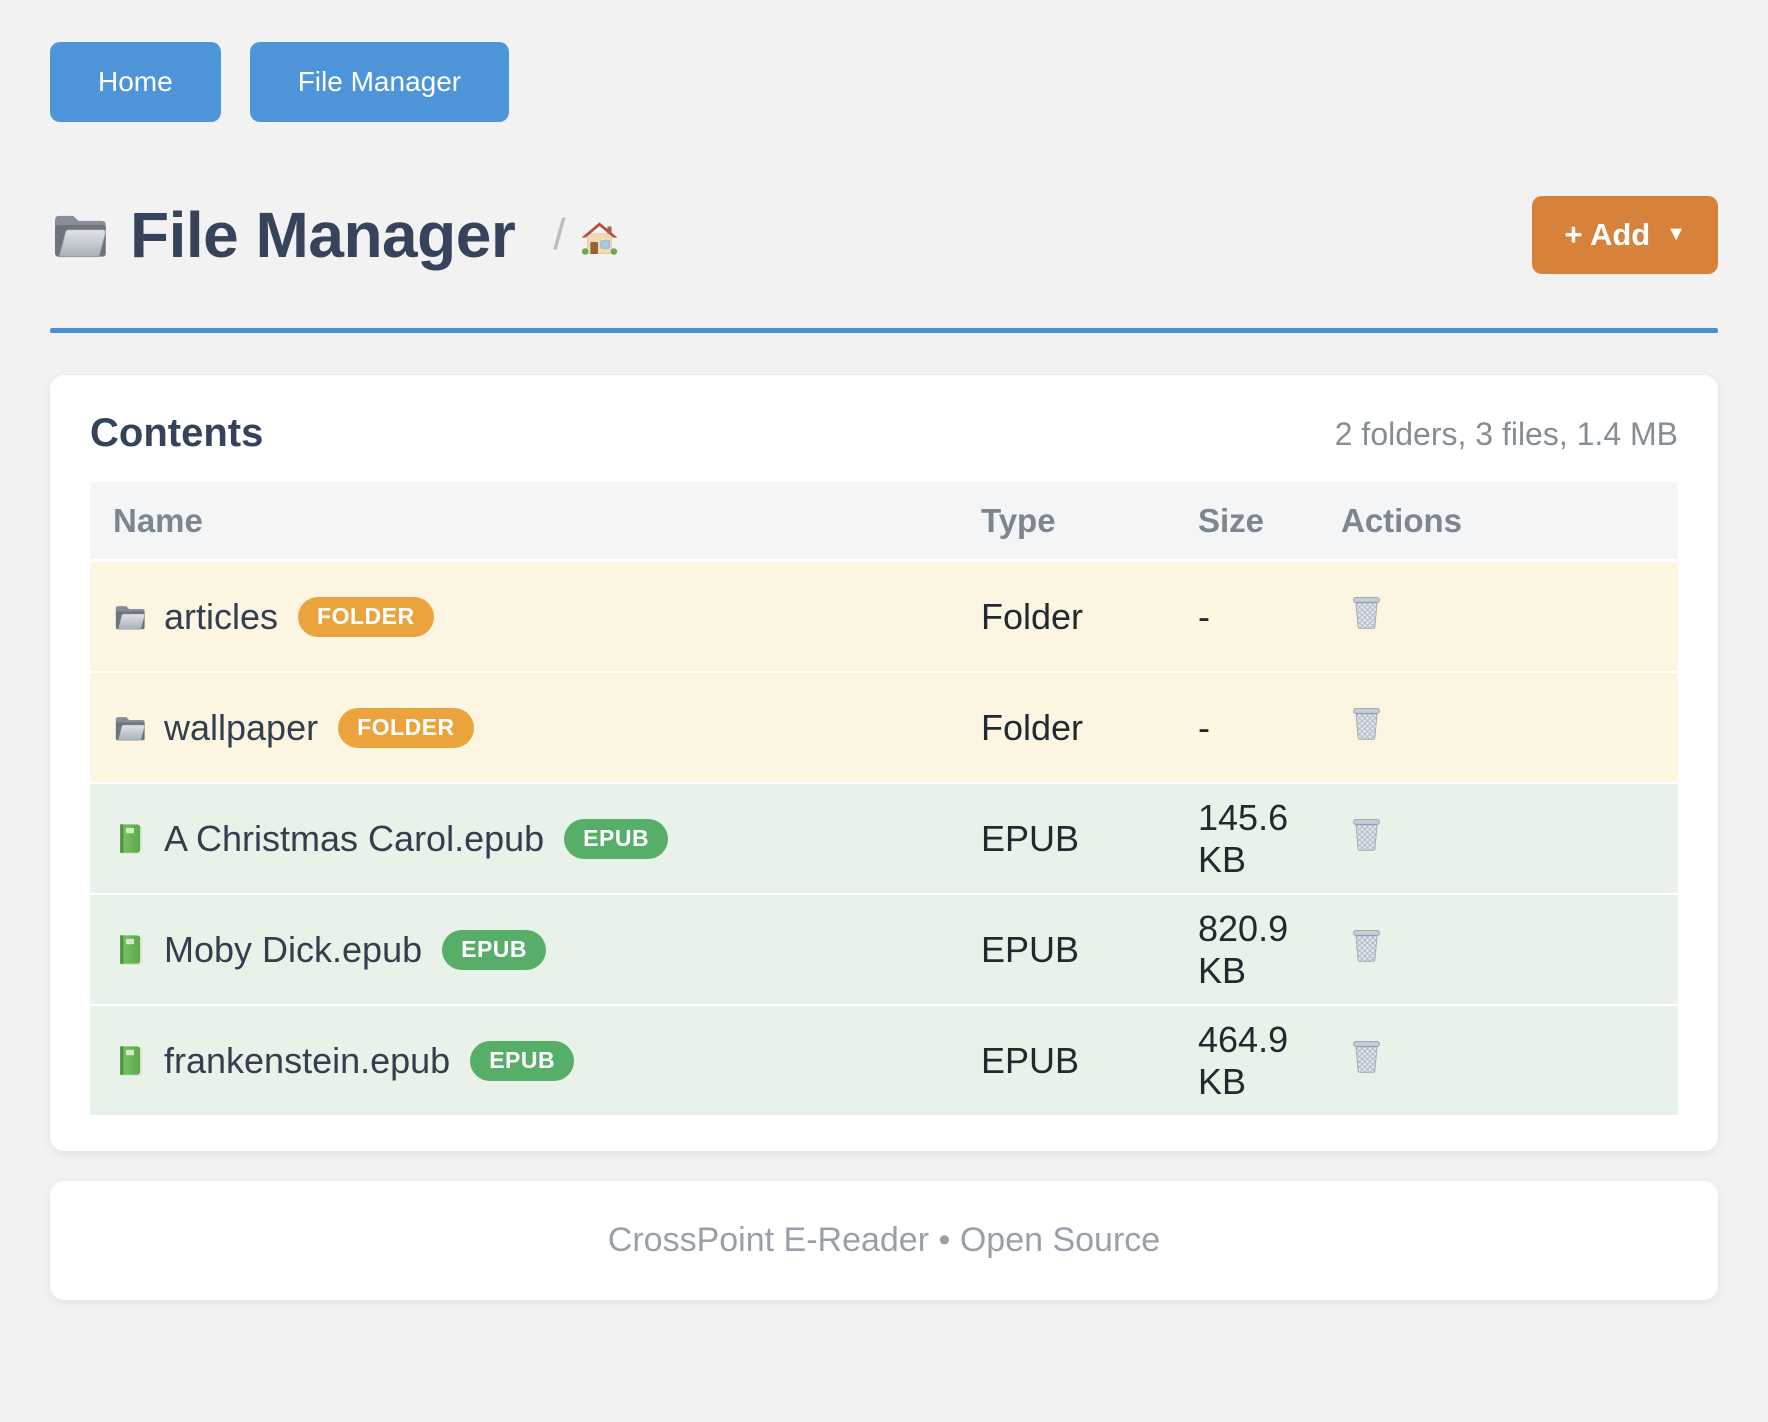 This screenshot has height=1422, width=1768. I want to click on file-name: articles, so click(221, 616).